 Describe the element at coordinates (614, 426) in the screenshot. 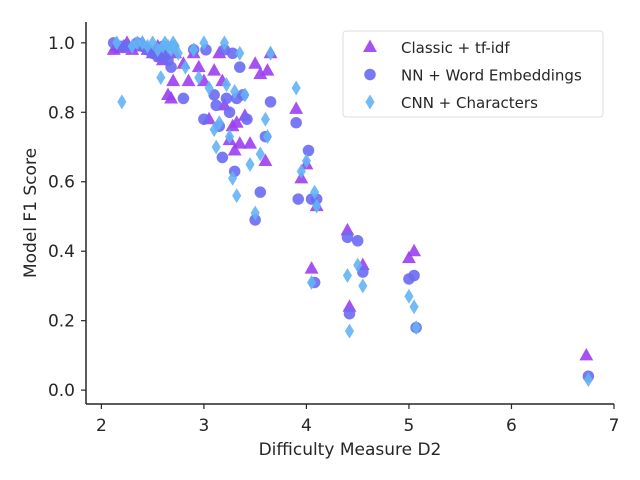

I see `x-tick-label: 7` at that location.